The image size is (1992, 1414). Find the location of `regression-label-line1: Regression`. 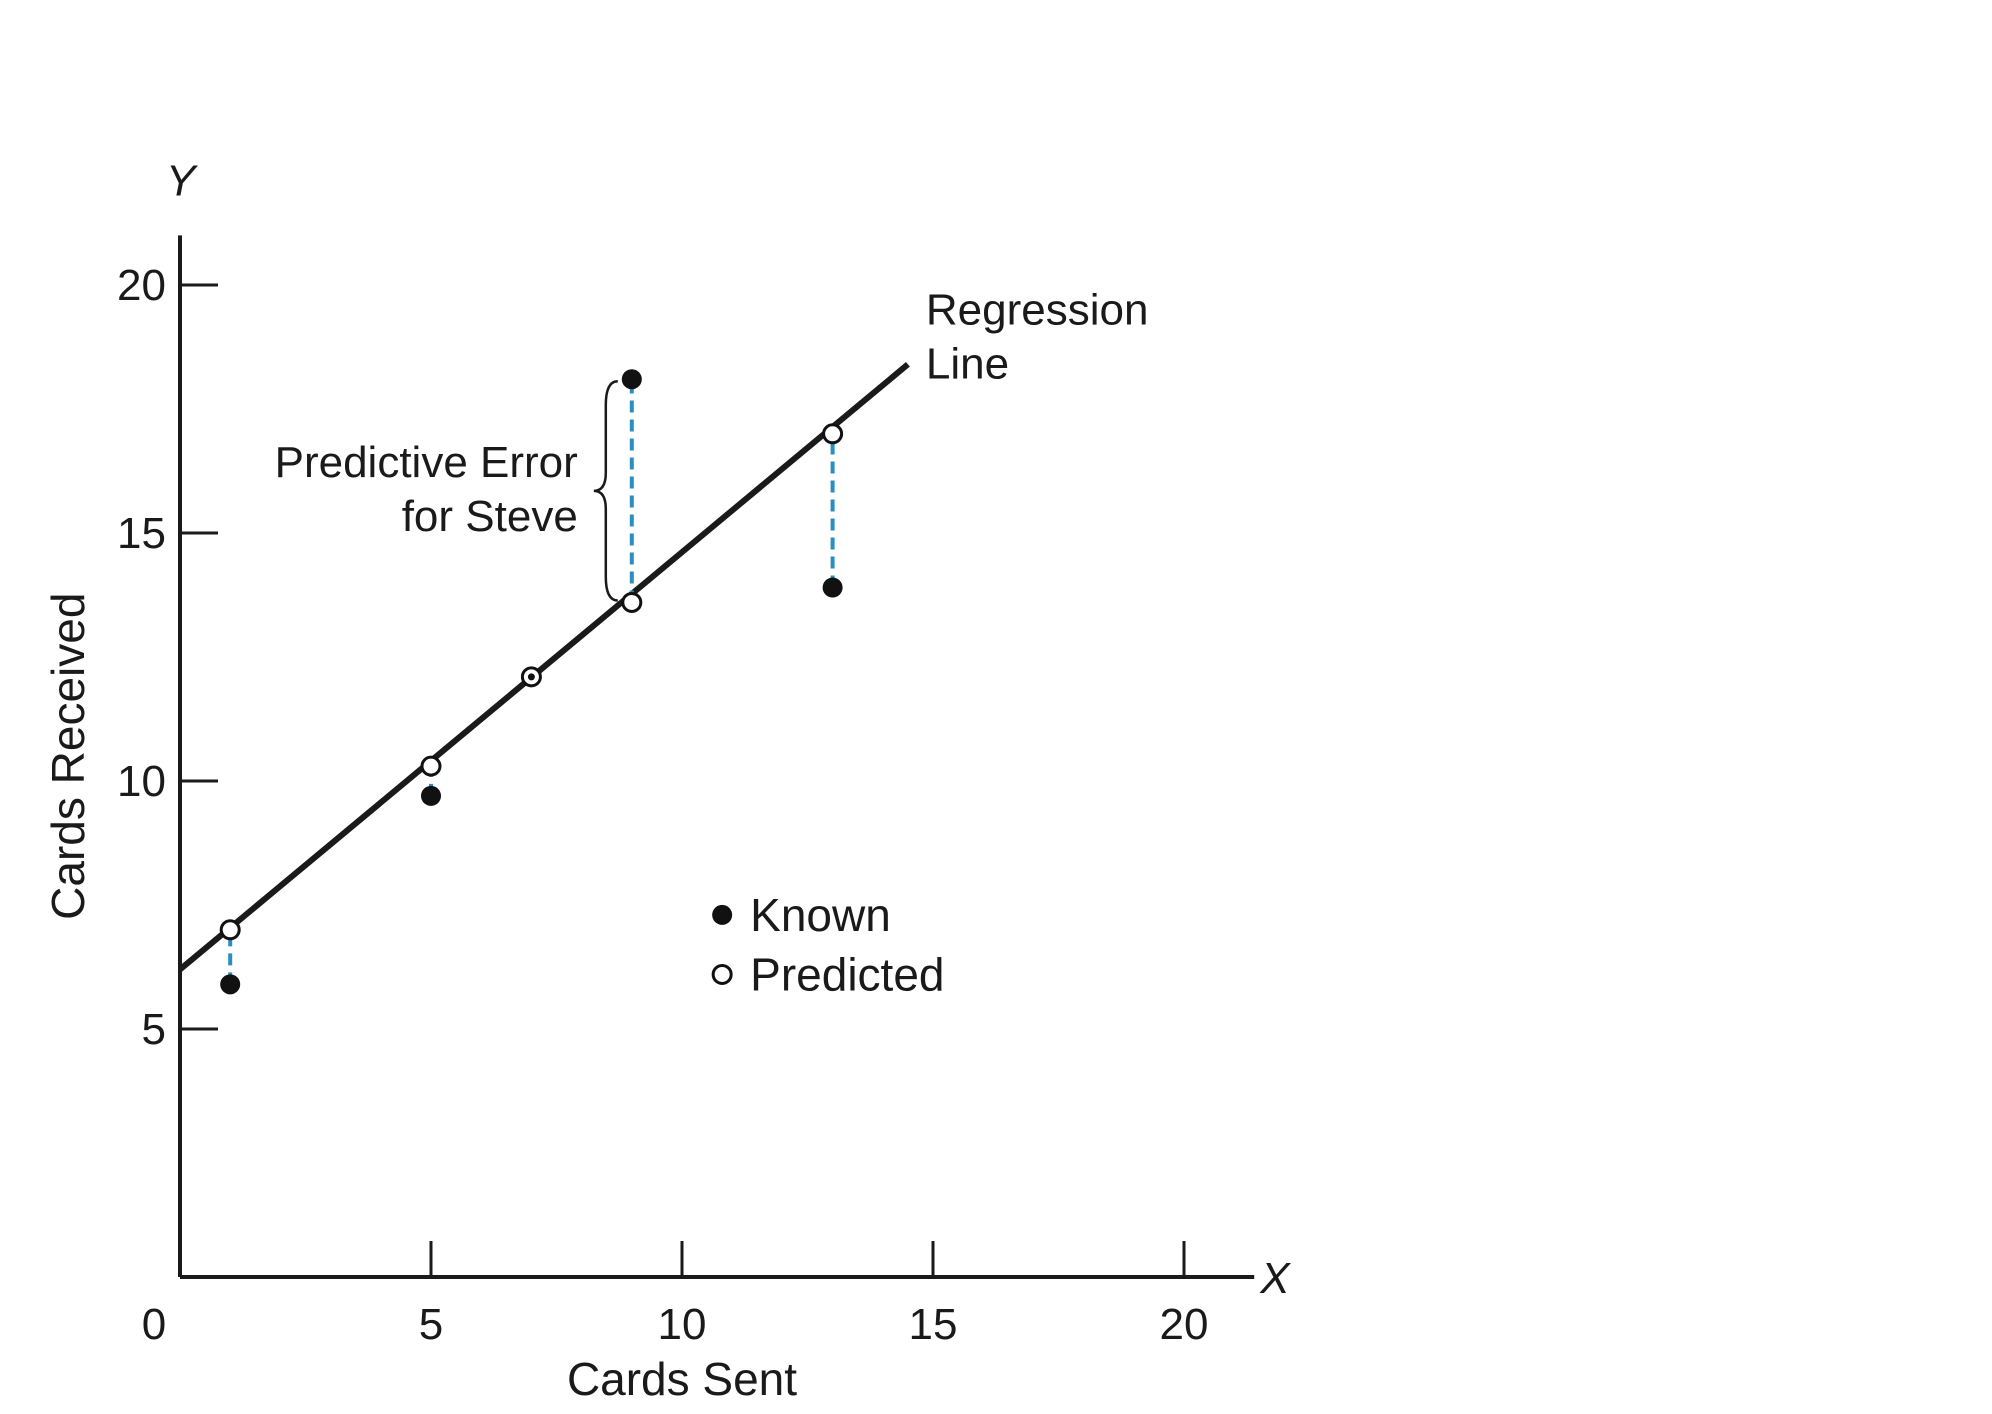

regression-label-line1: Regression is located at coordinates (1037, 309).